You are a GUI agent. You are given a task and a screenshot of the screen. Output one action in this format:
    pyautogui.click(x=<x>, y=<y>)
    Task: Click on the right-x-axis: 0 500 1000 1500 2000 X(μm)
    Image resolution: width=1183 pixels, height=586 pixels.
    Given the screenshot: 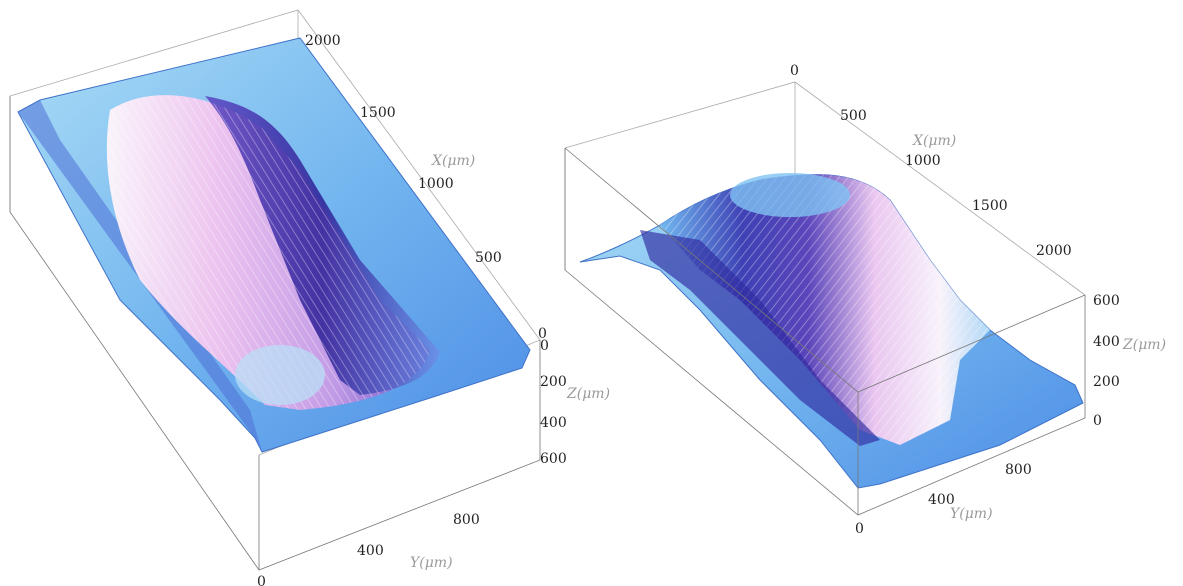 What is the action you would take?
    pyautogui.click(x=931, y=161)
    